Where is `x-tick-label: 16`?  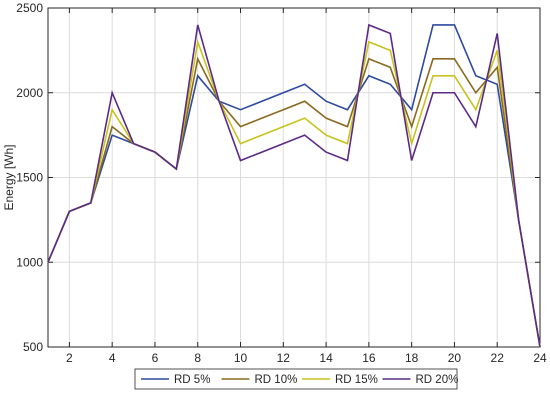 x-tick-label: 16 is located at coordinates (369, 358).